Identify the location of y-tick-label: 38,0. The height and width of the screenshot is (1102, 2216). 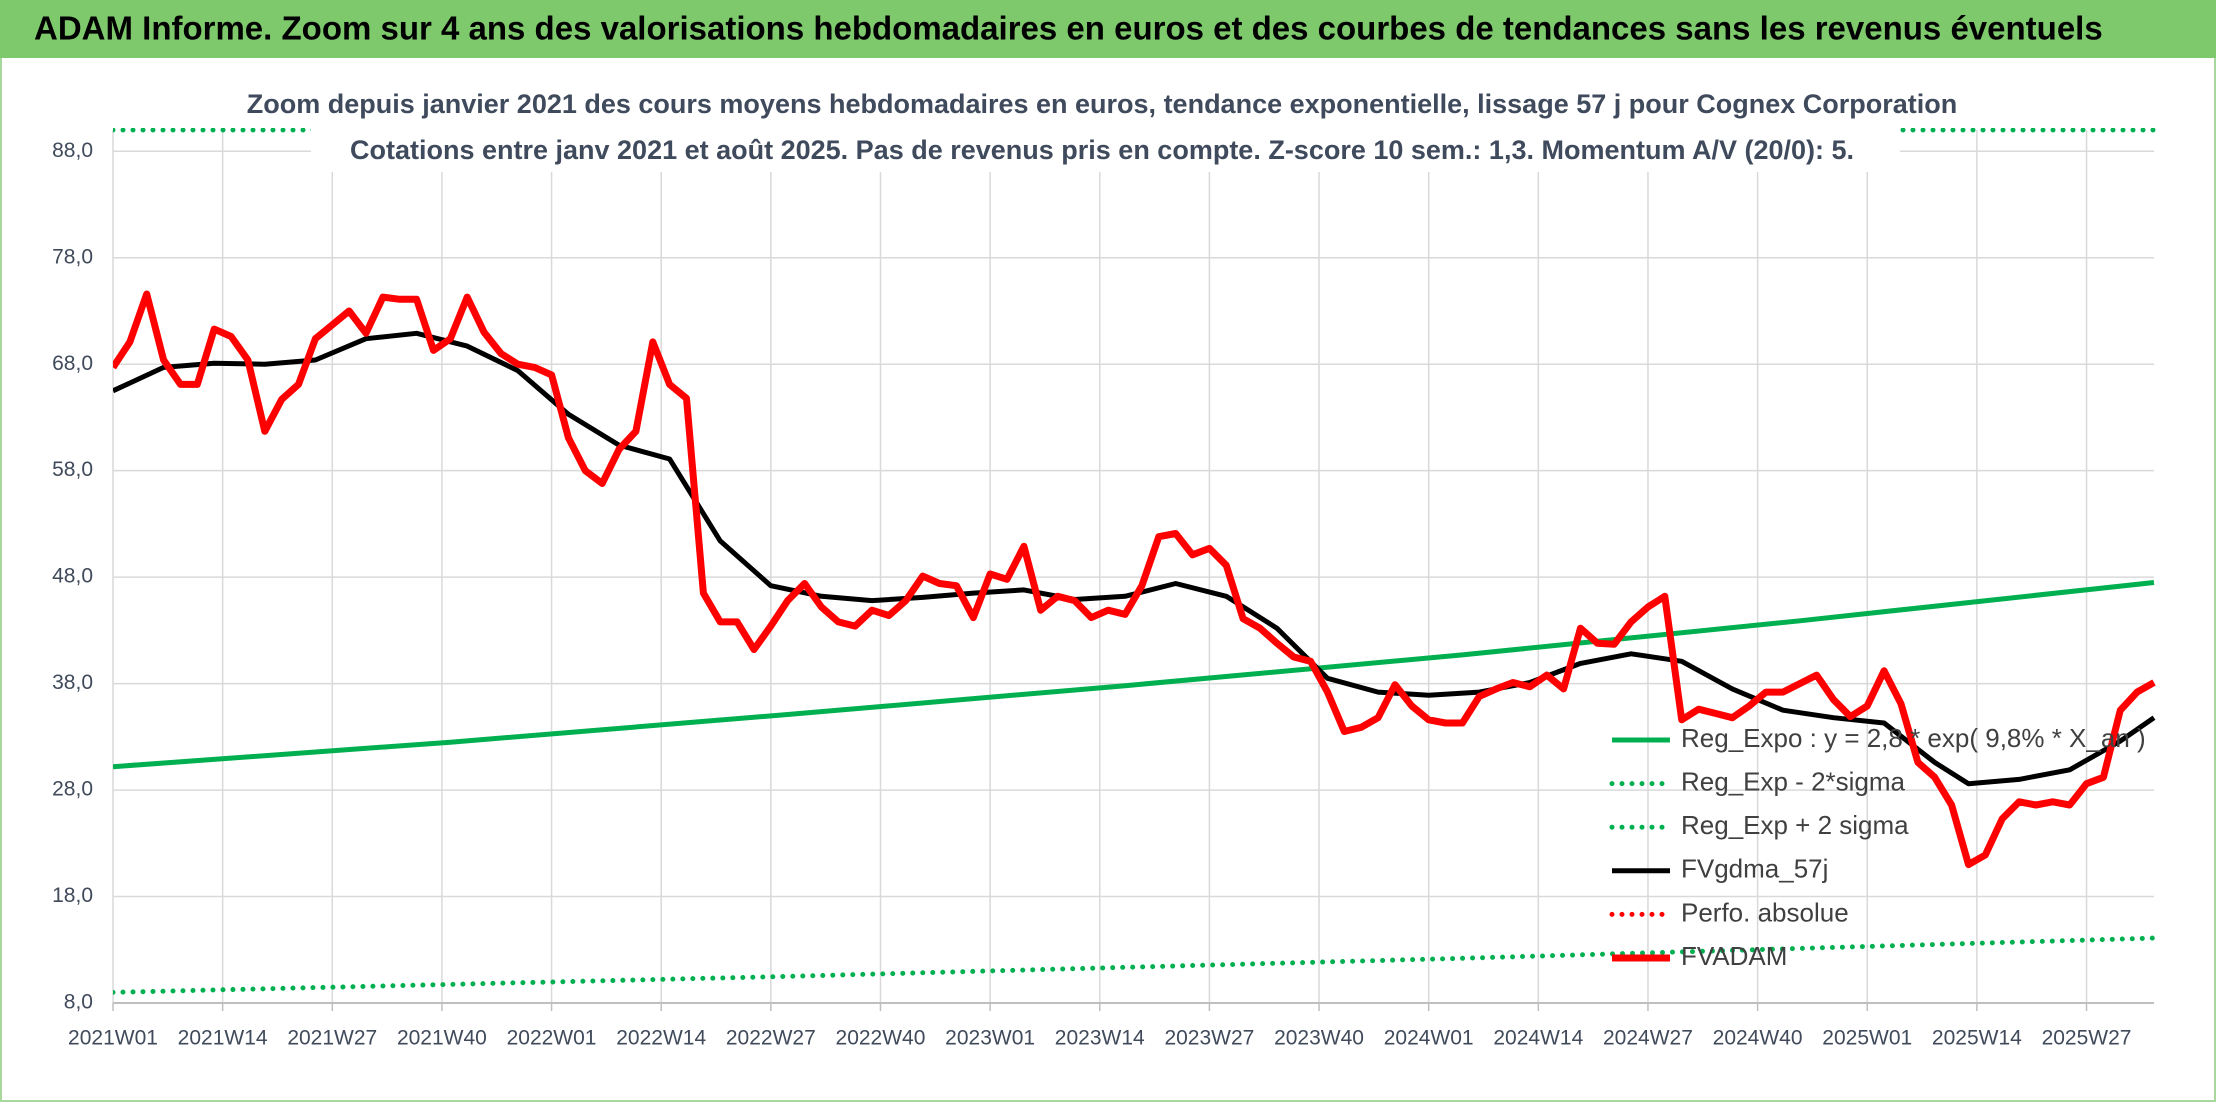
(72, 682).